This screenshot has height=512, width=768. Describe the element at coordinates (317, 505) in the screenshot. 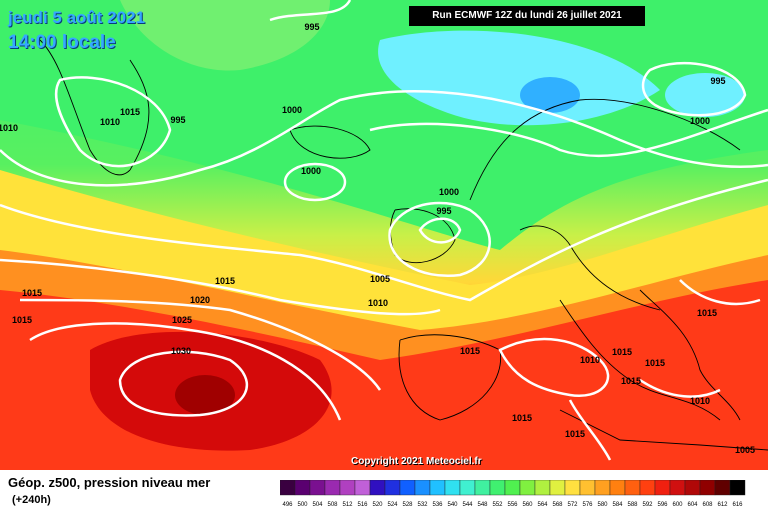

I see `scale-label: 504` at that location.